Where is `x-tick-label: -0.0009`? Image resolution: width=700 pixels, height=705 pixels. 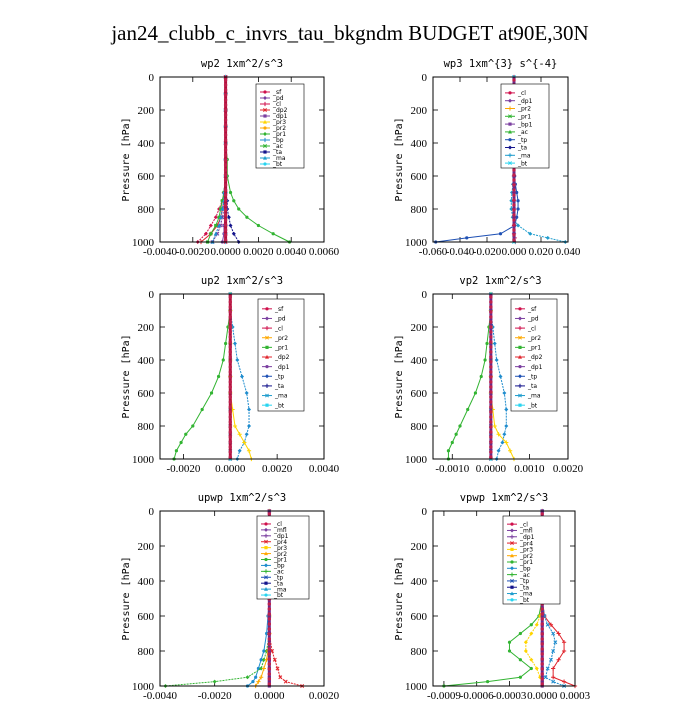 x-tick-label: -0.0009 is located at coordinates (444, 695).